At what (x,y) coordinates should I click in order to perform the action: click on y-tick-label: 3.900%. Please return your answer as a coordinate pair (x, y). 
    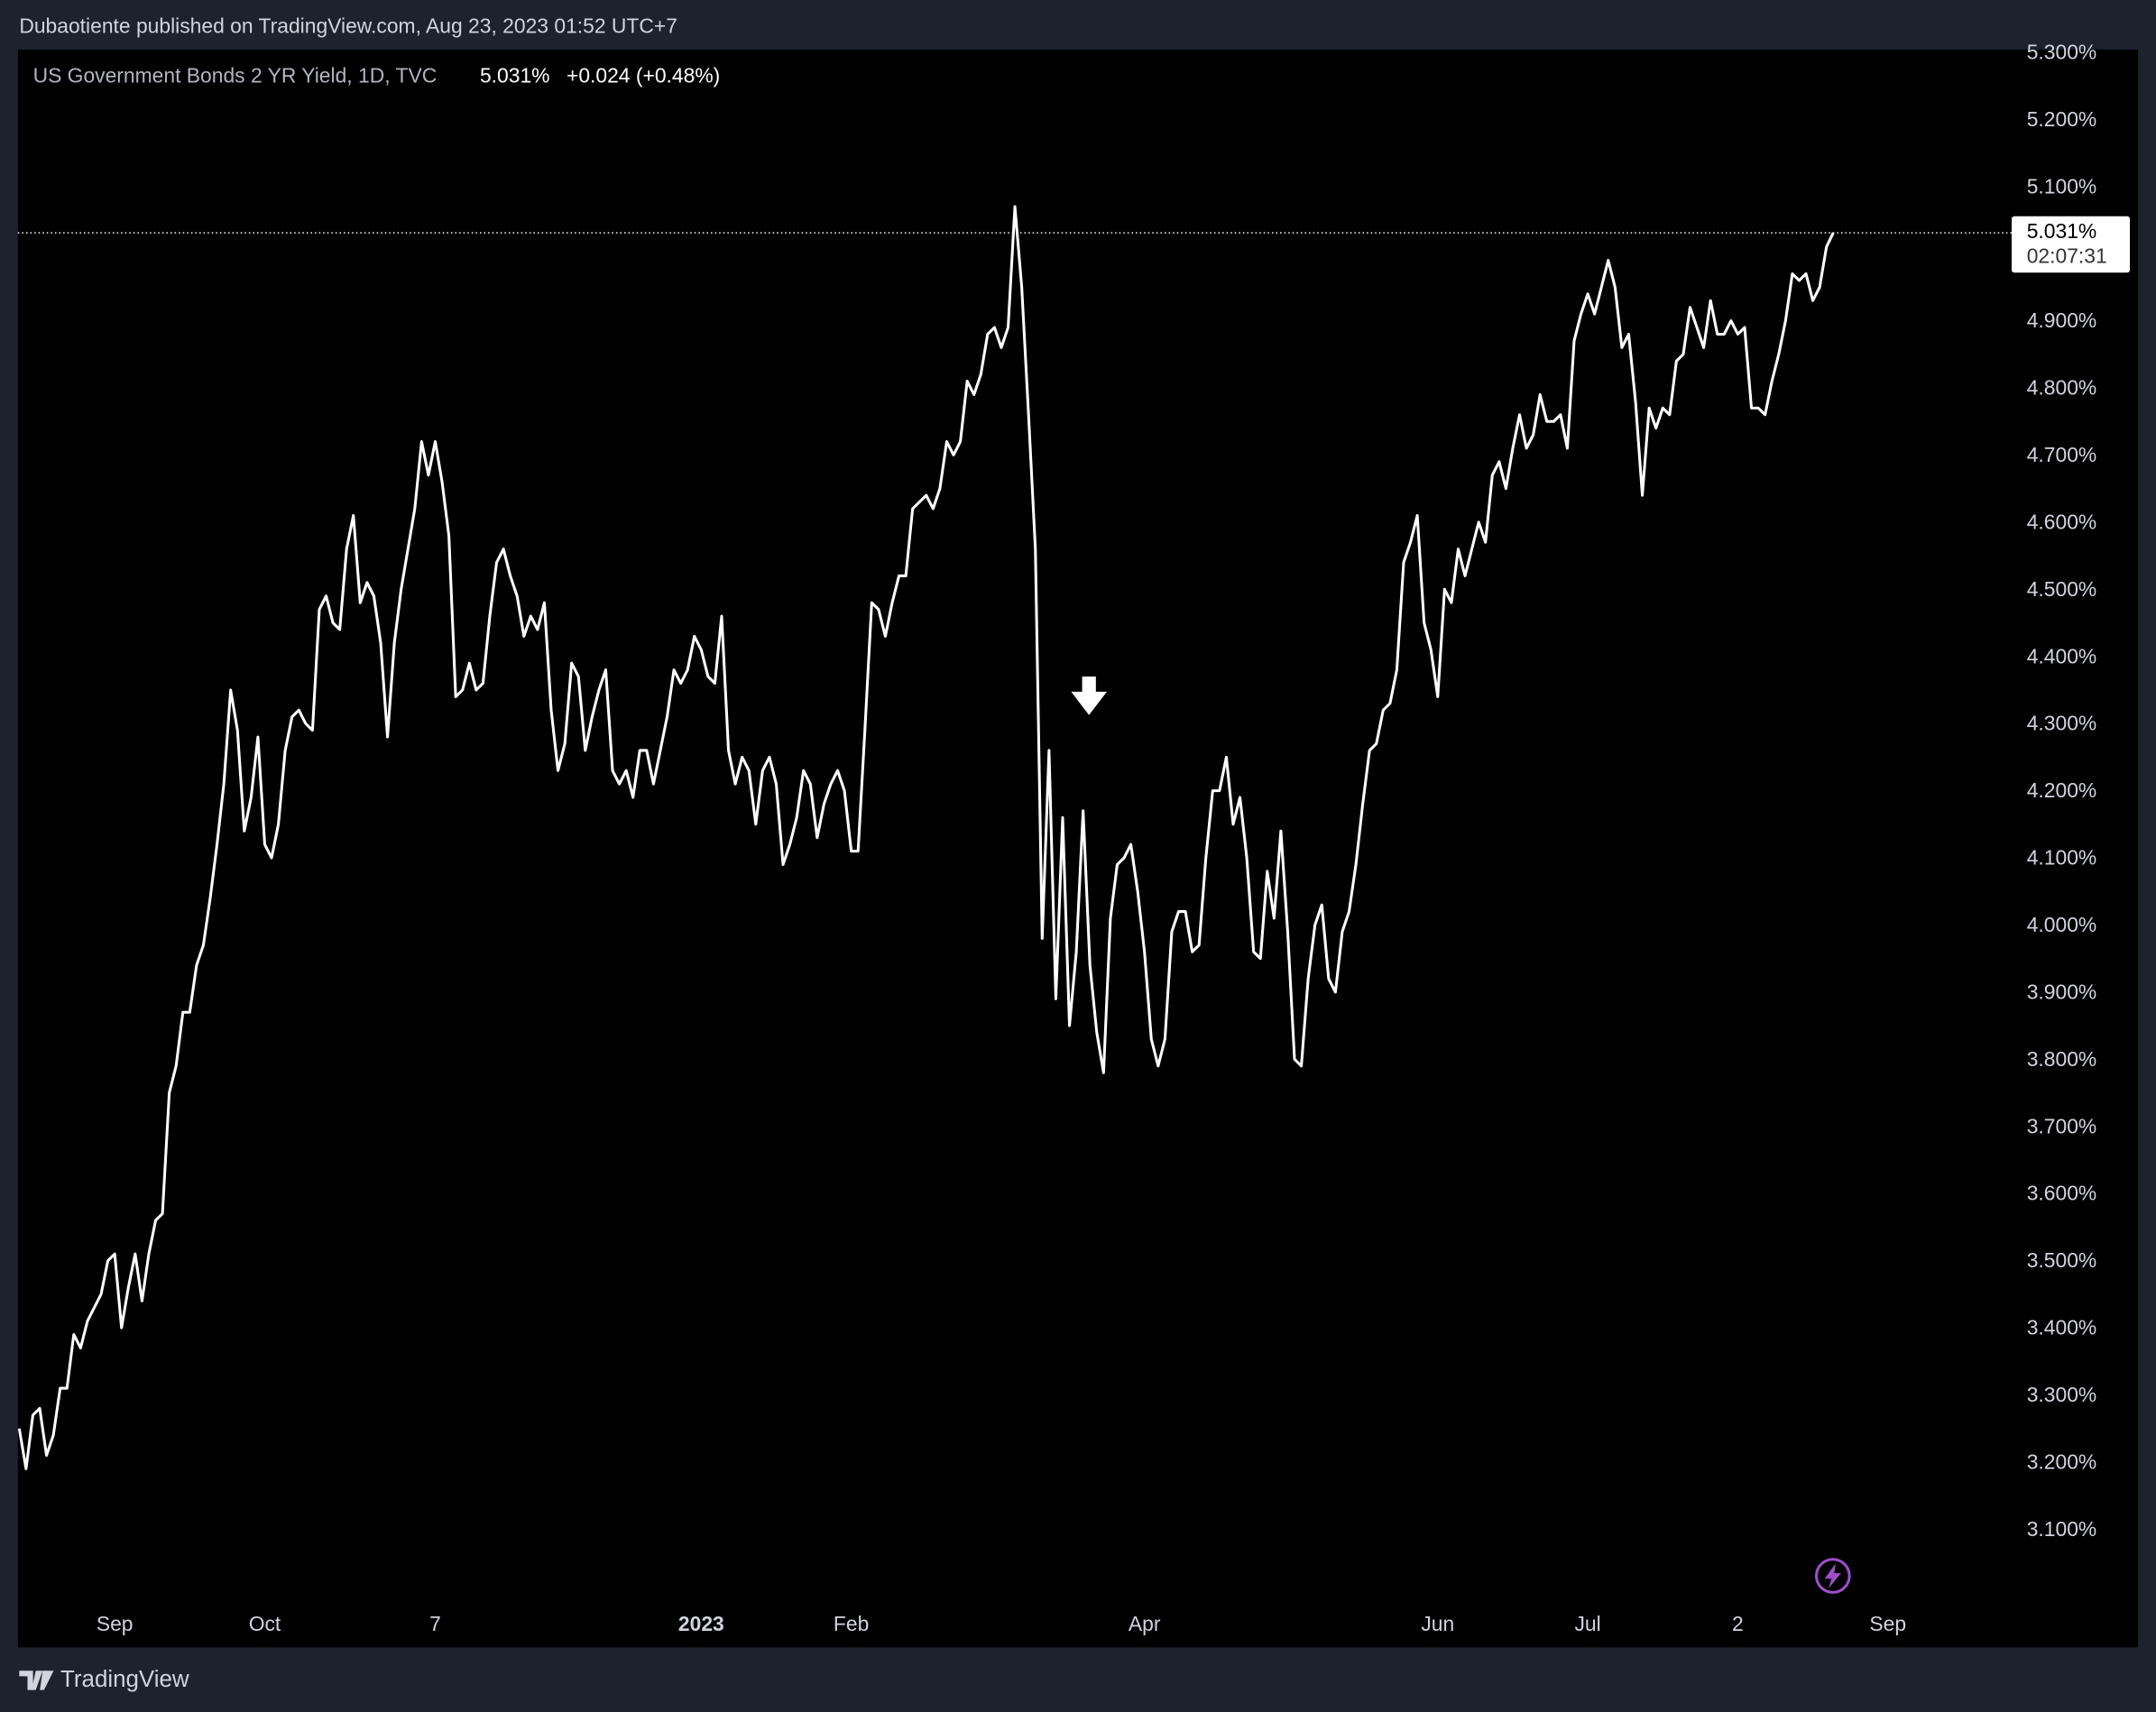
    Looking at the image, I should click on (2062, 991).